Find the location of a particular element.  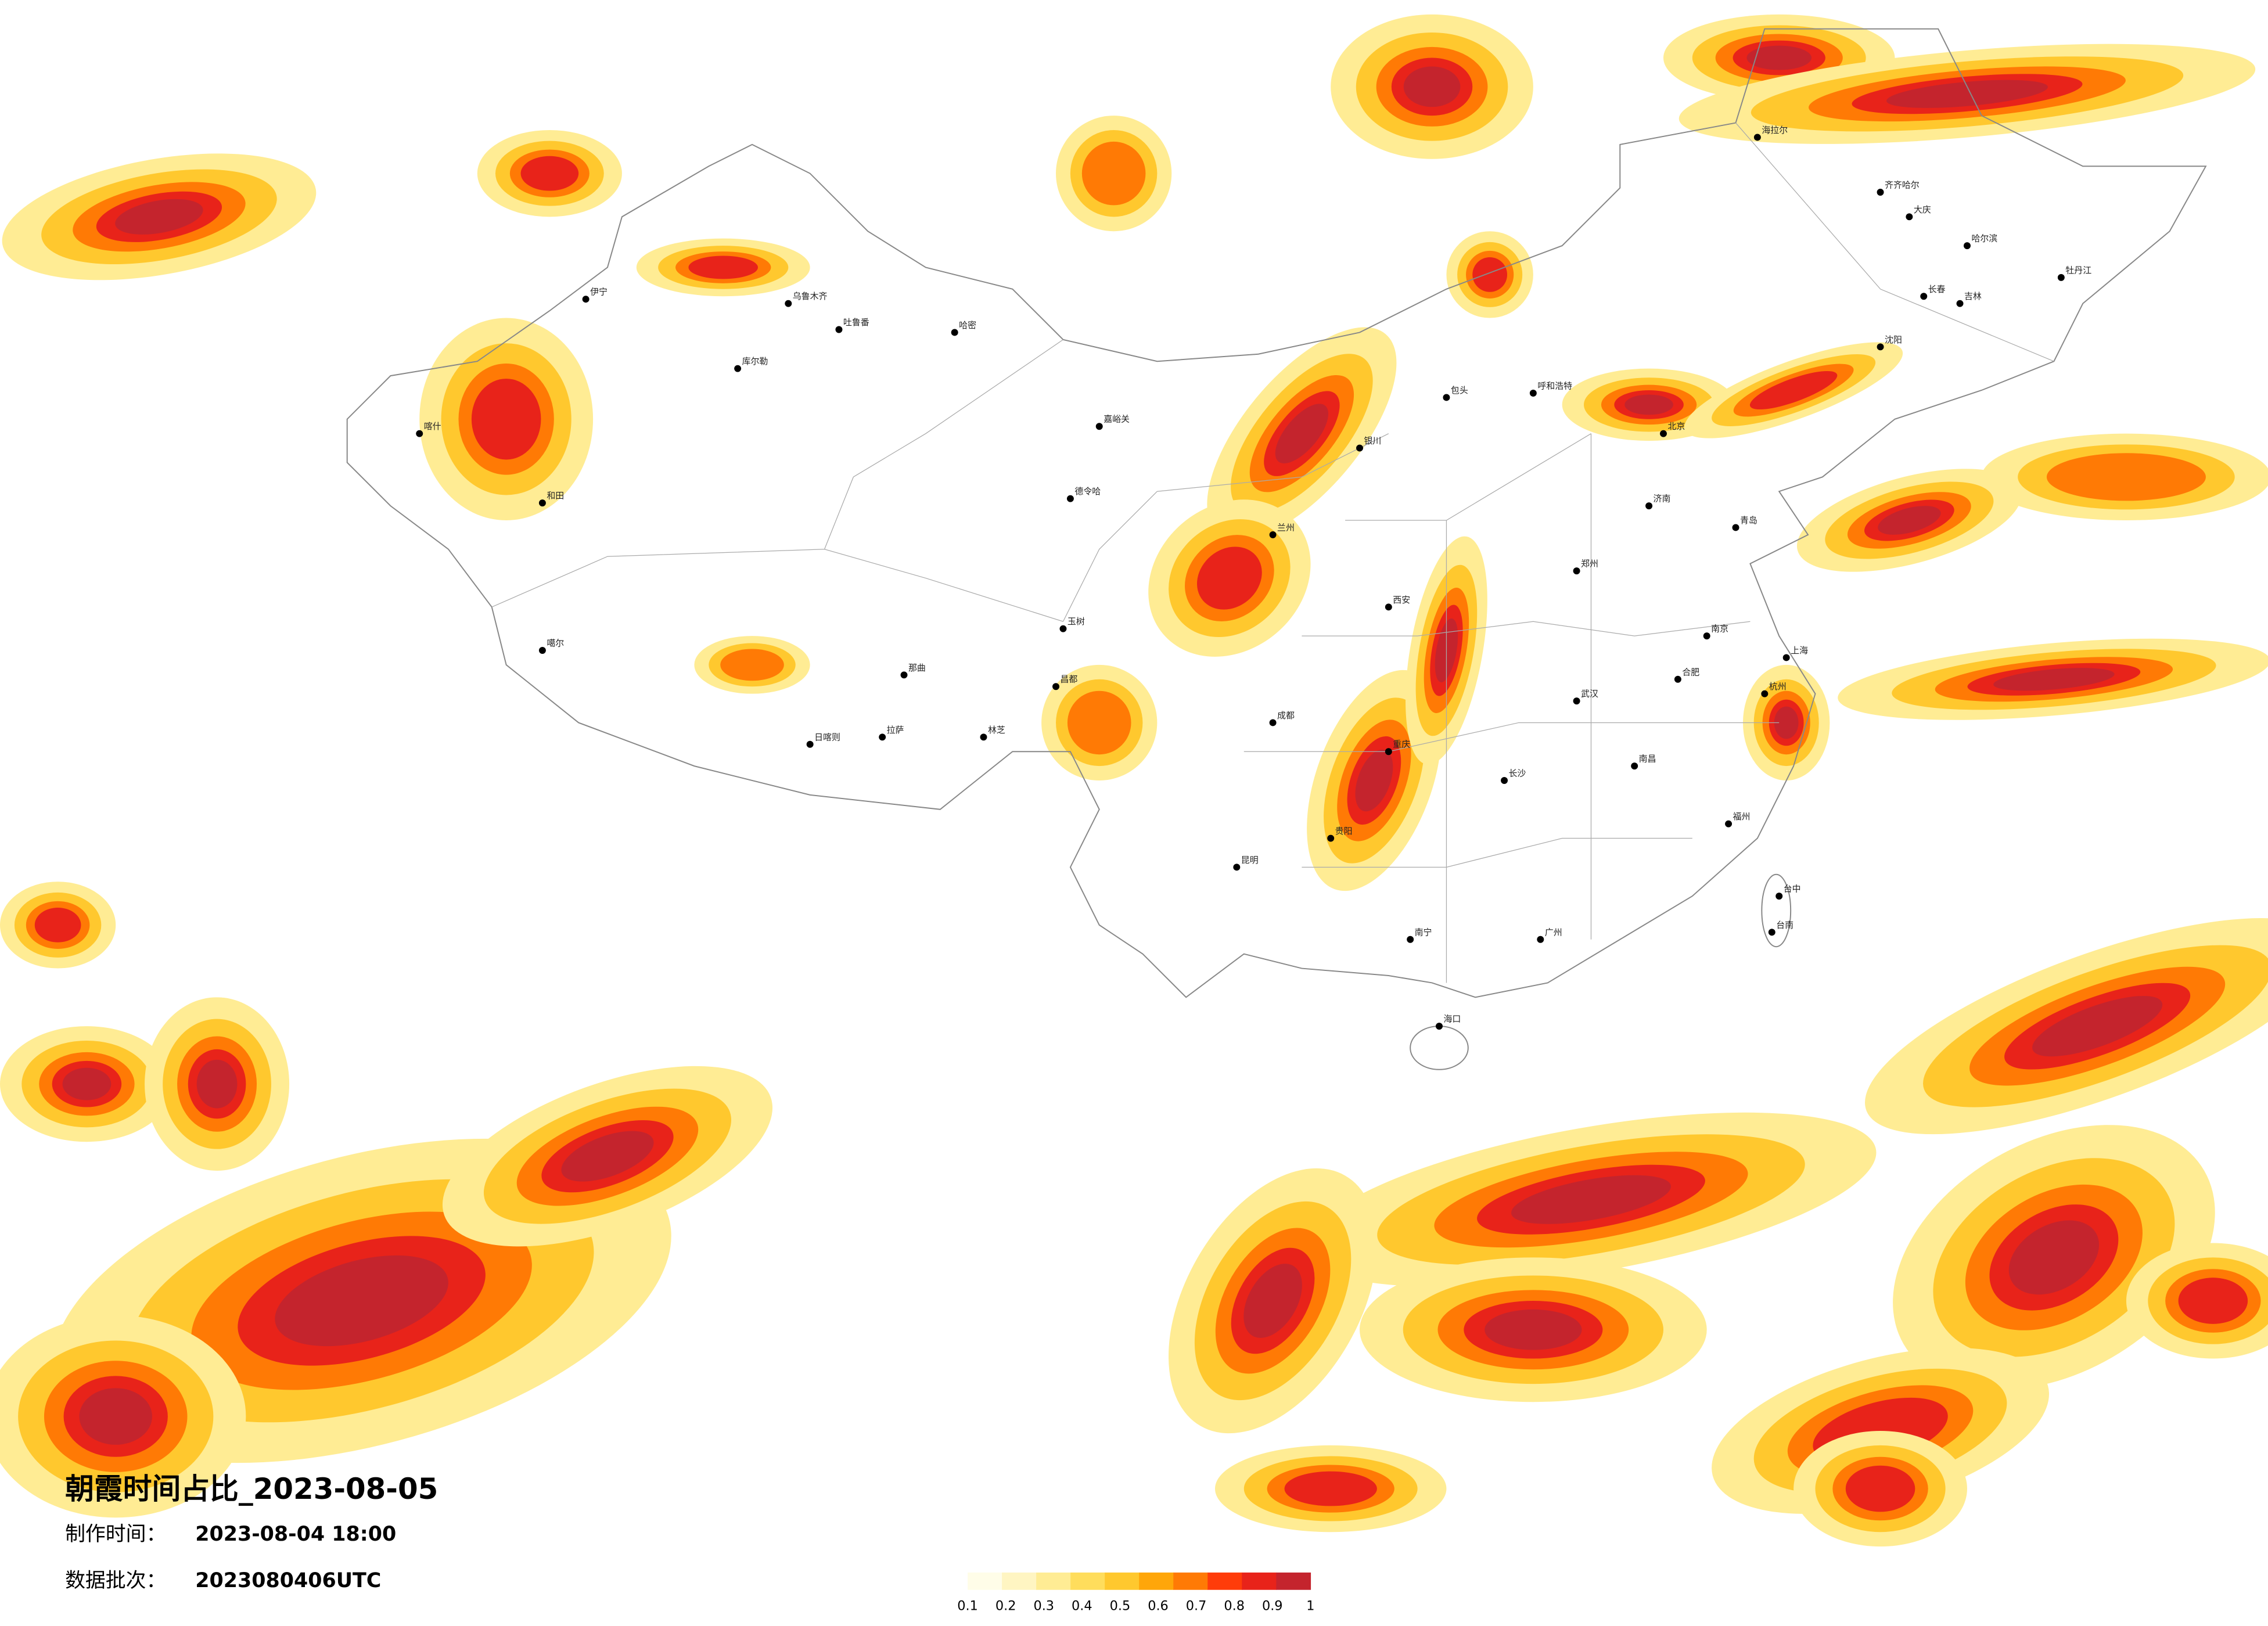

city-label: 哈尔滨 is located at coordinates (1984, 239).